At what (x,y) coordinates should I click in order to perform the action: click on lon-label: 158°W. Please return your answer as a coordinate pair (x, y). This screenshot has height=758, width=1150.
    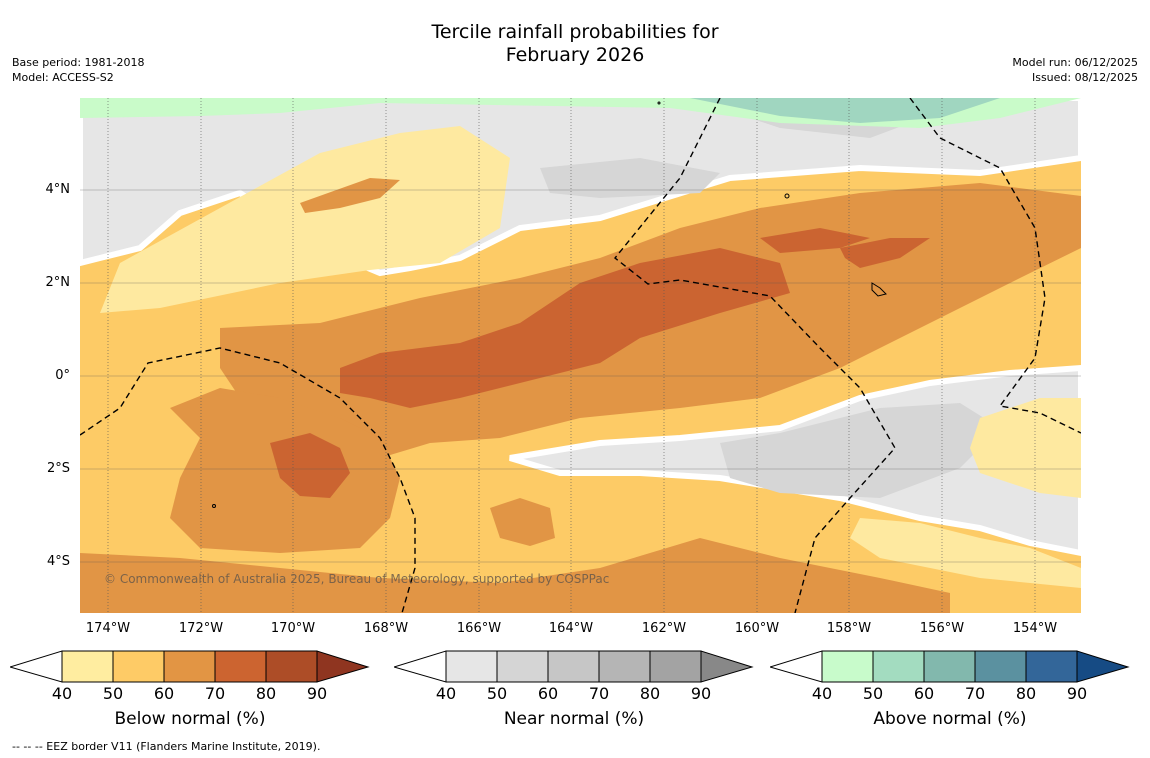
    Looking at the image, I should click on (849, 628).